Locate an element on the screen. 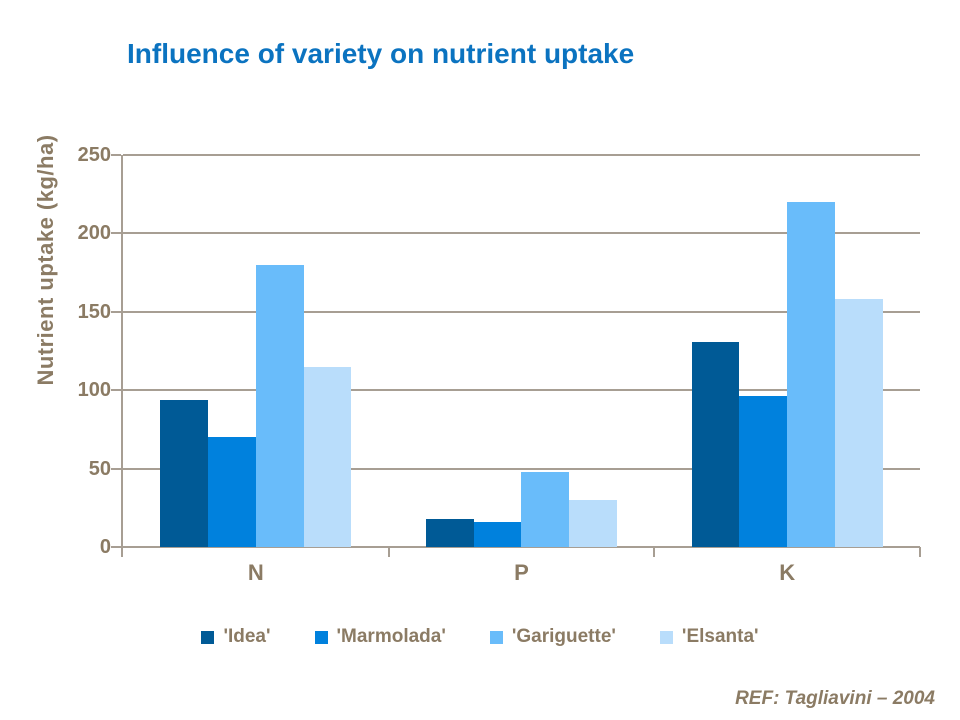  bar-k-marmolada is located at coordinates (763, 471).